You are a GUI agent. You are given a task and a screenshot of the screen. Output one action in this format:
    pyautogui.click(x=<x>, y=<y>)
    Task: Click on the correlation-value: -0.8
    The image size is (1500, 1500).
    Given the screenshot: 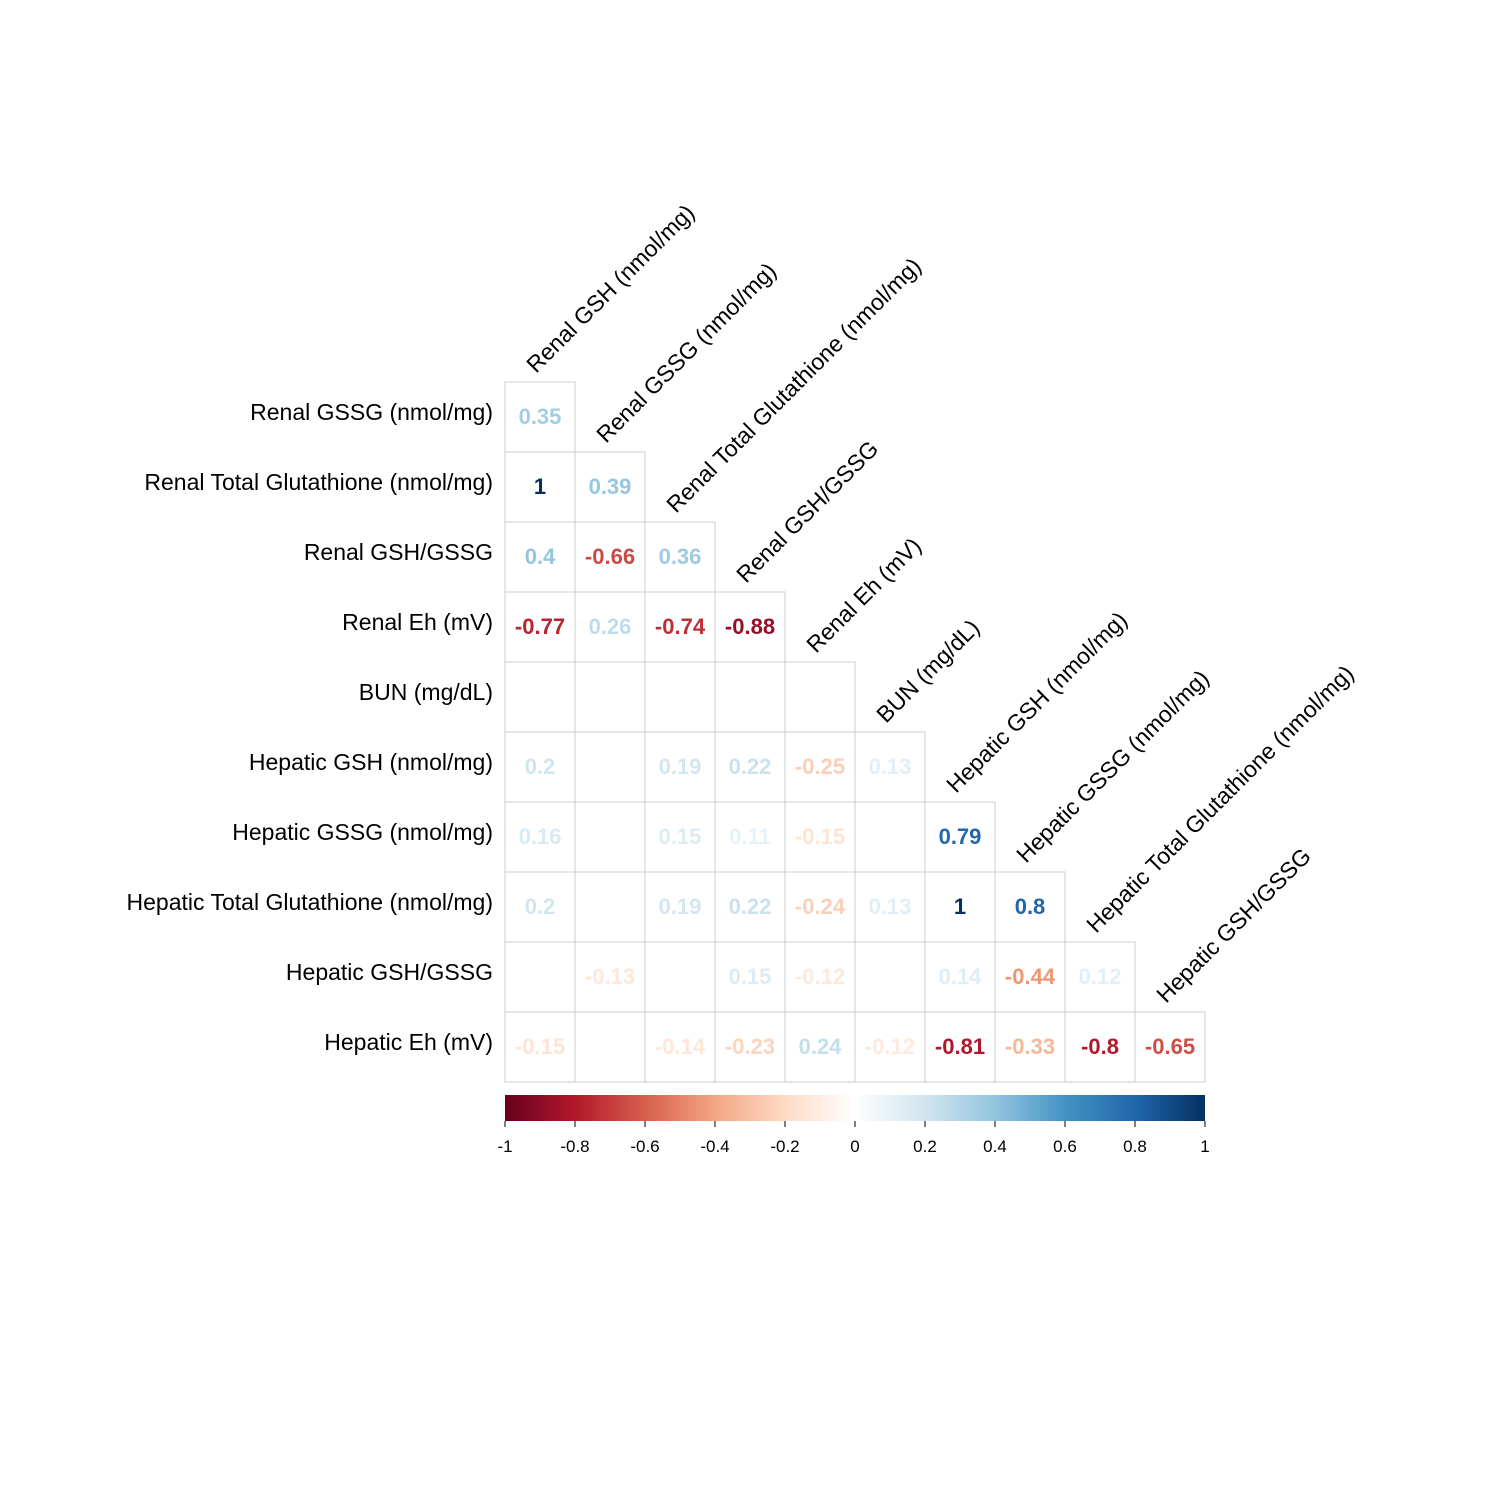 What is the action you would take?
    pyautogui.click(x=1100, y=1046)
    